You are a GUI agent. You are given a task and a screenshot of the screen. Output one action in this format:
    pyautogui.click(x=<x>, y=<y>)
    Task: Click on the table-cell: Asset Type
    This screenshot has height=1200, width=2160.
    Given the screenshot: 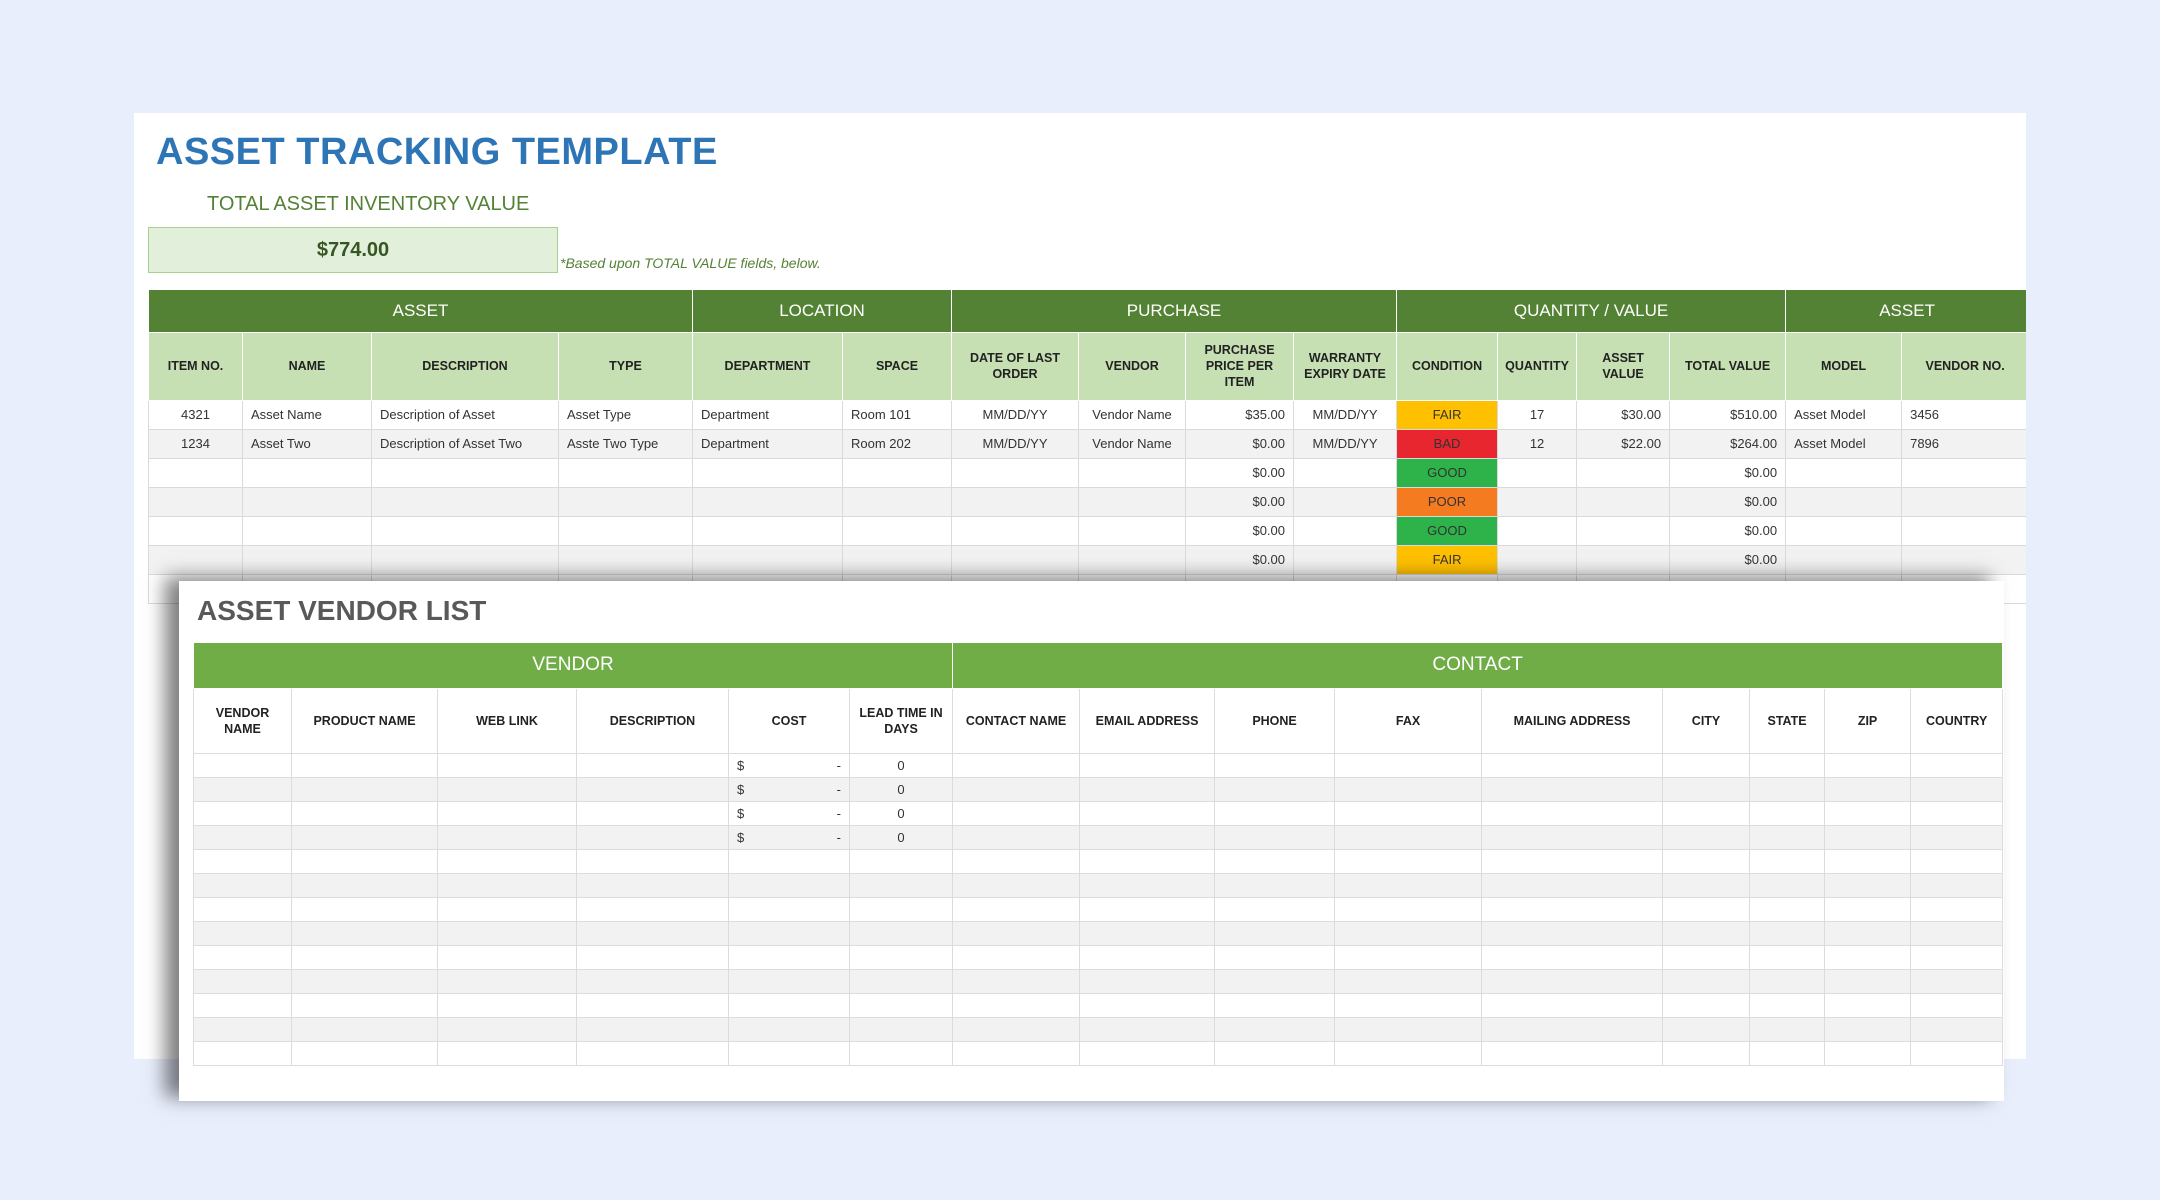 What is the action you would take?
    pyautogui.click(x=625, y=414)
    